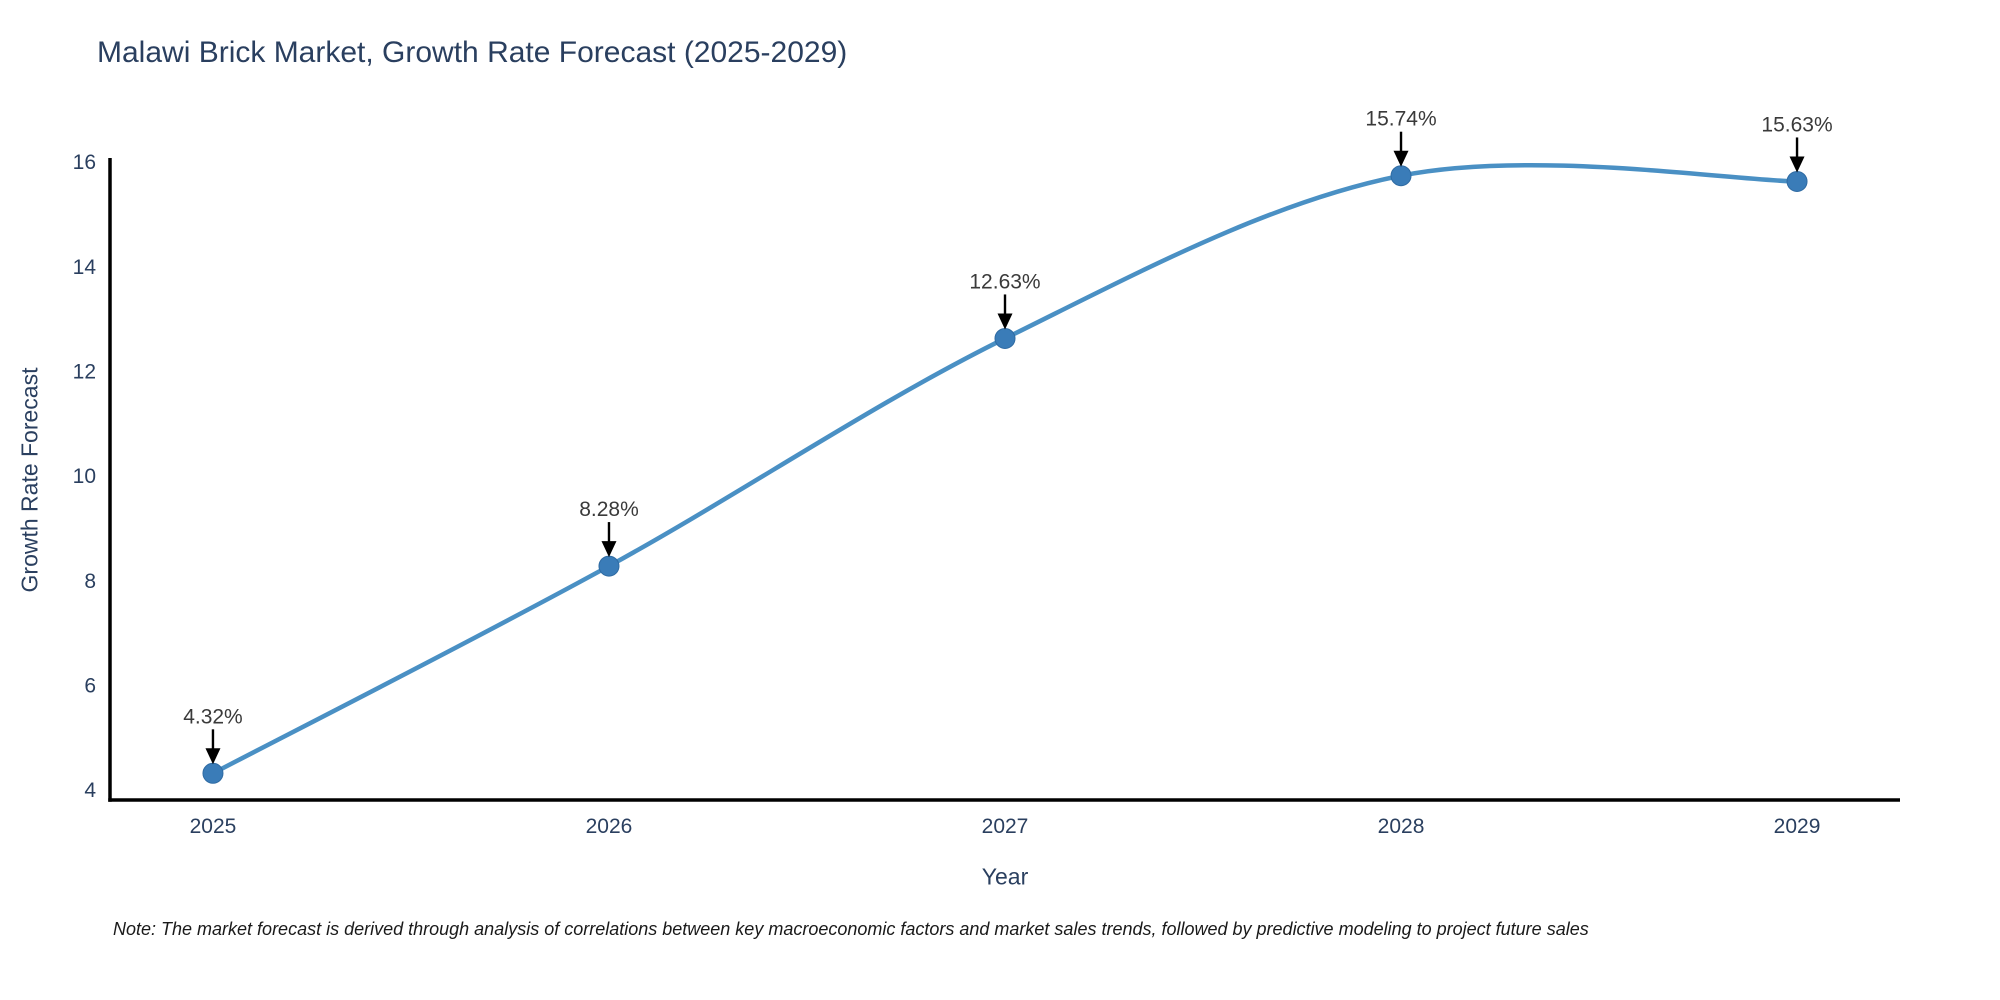 The image size is (2000, 1000). Describe the element at coordinates (84, 162) in the screenshot. I see `y-tick-label: 16` at that location.